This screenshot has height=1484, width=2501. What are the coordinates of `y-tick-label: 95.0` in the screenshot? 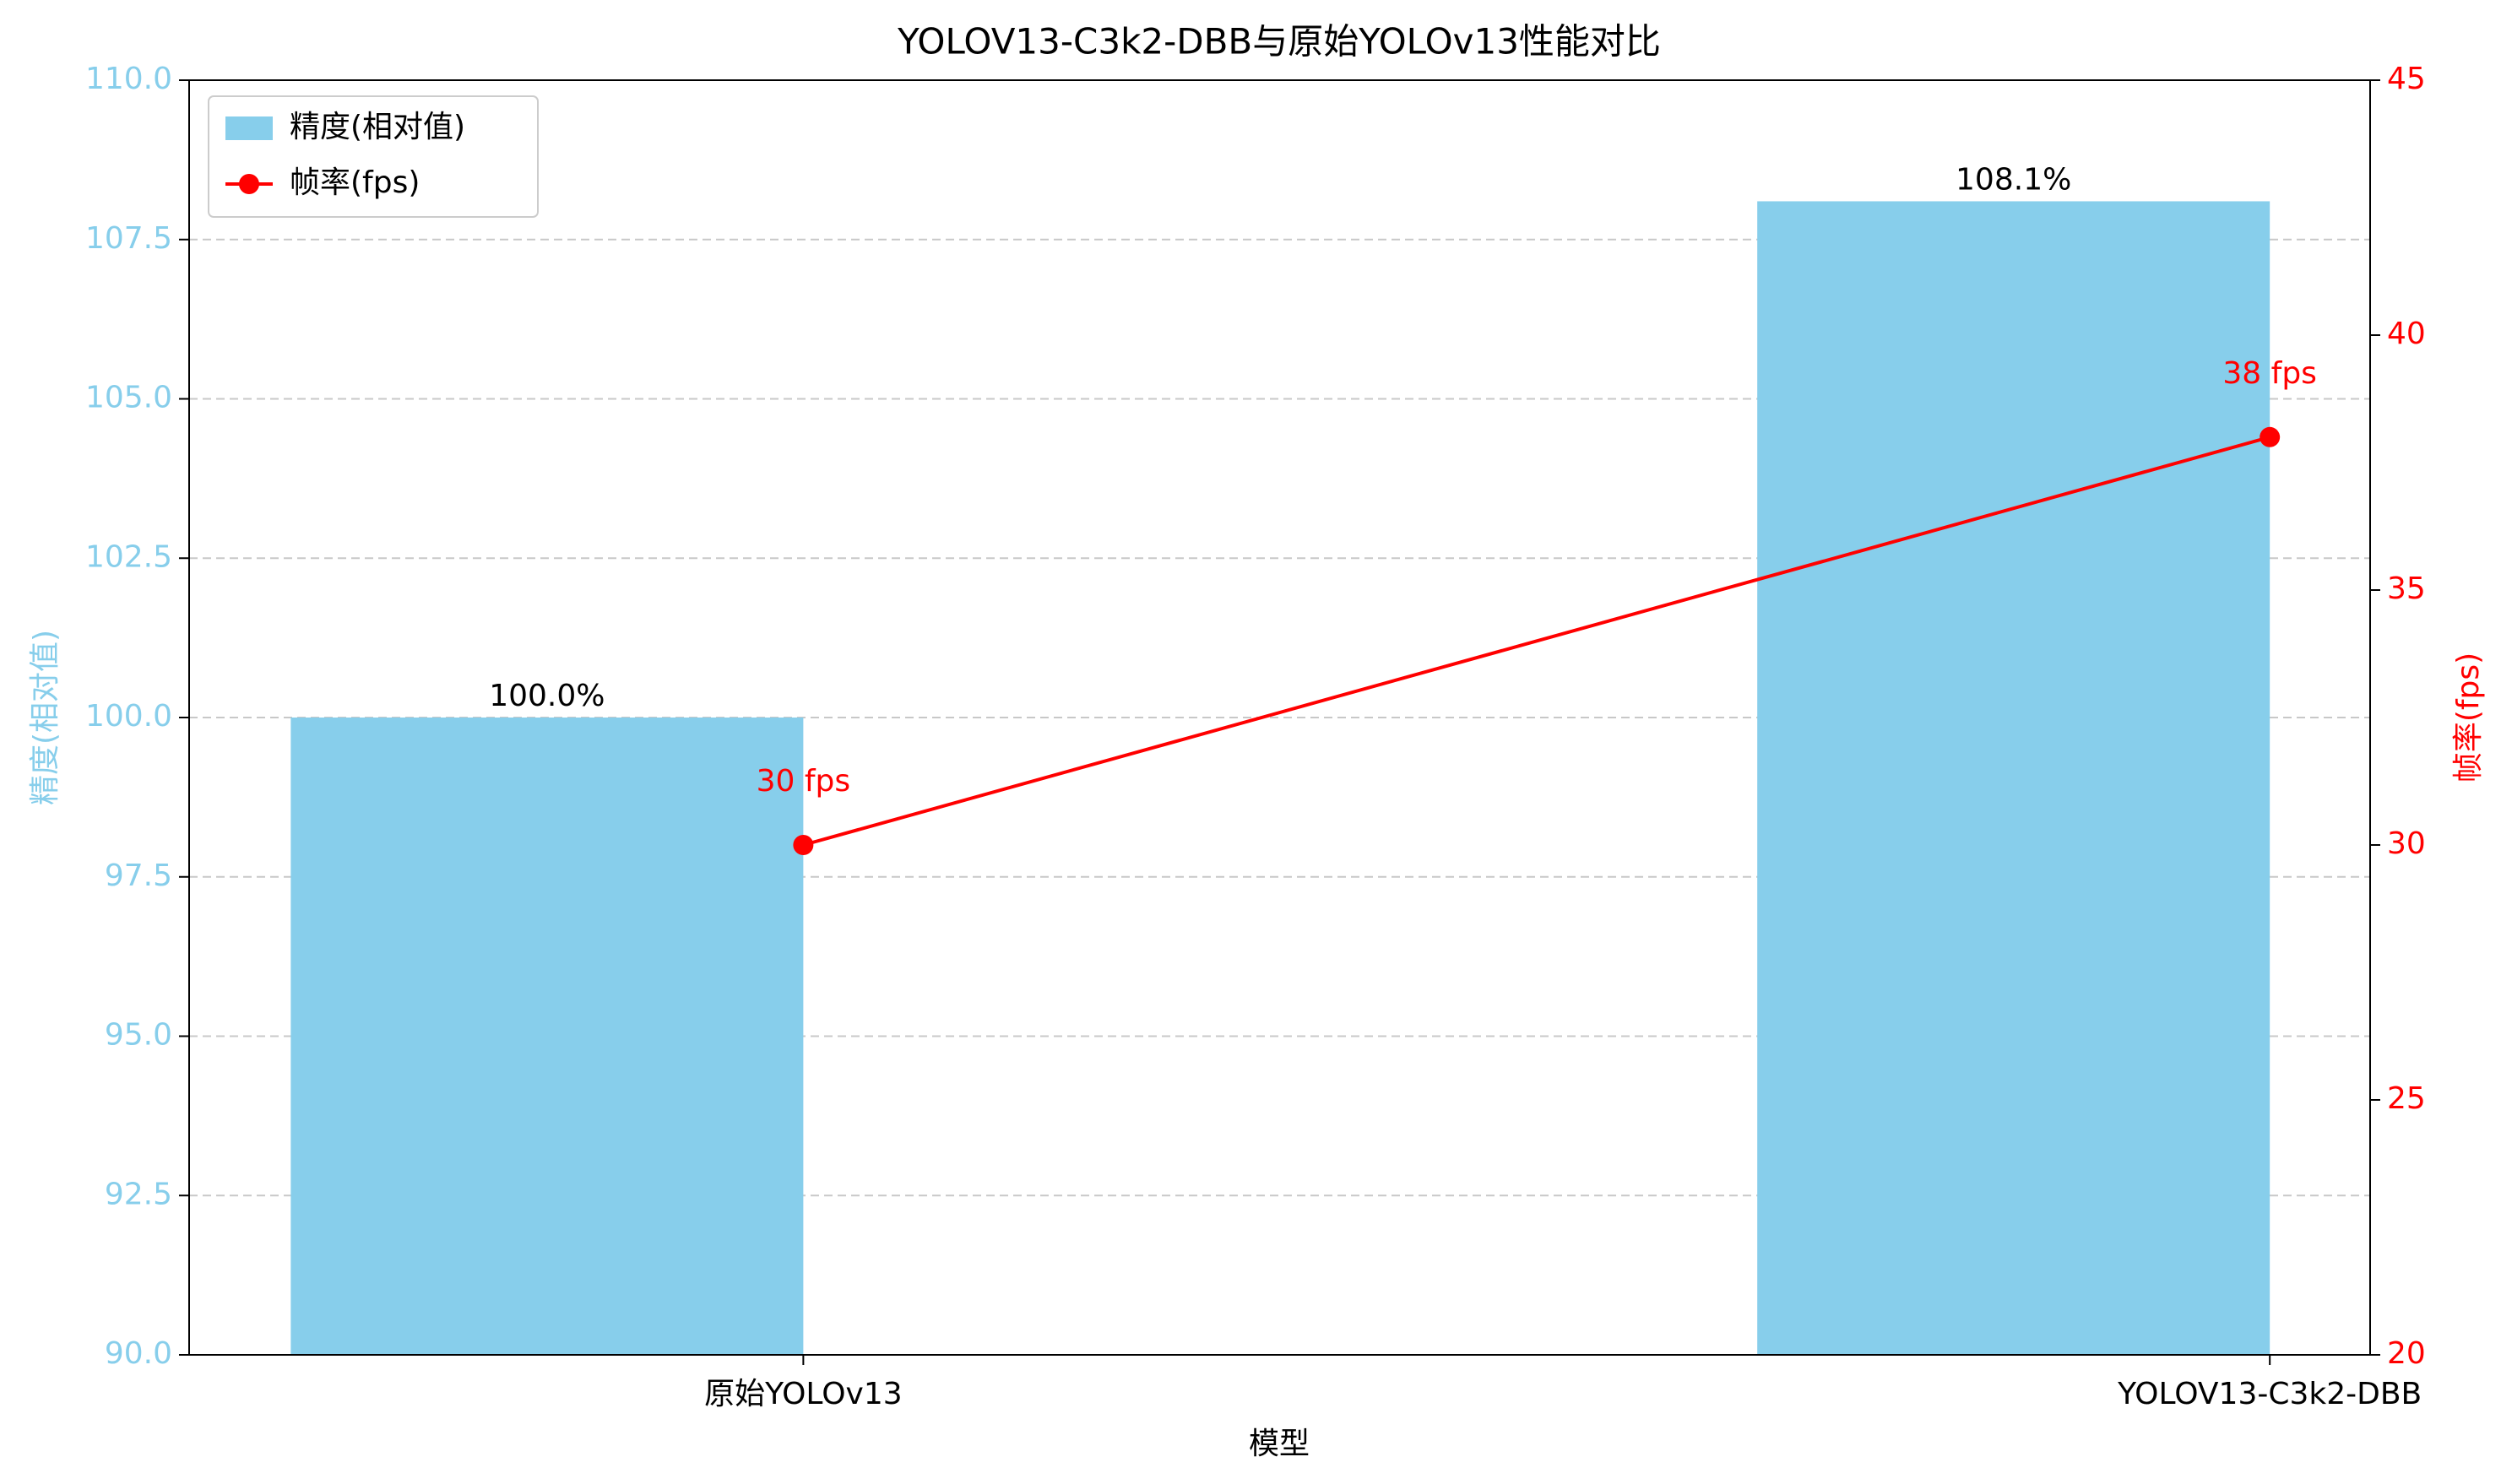 It's located at (138, 1035).